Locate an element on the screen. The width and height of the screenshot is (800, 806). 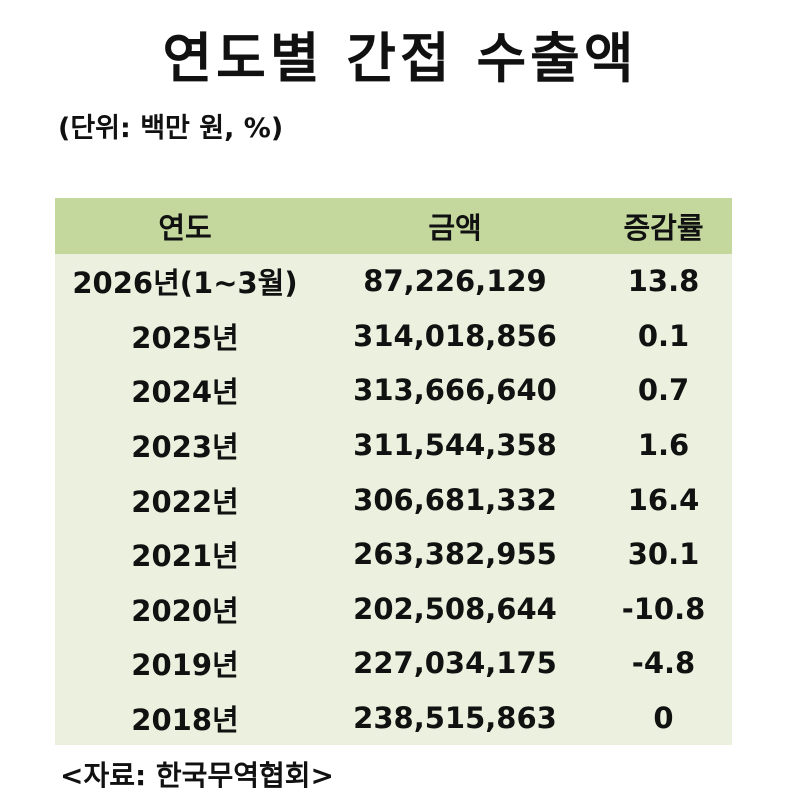
table-cell: 0.1 is located at coordinates (663, 335).